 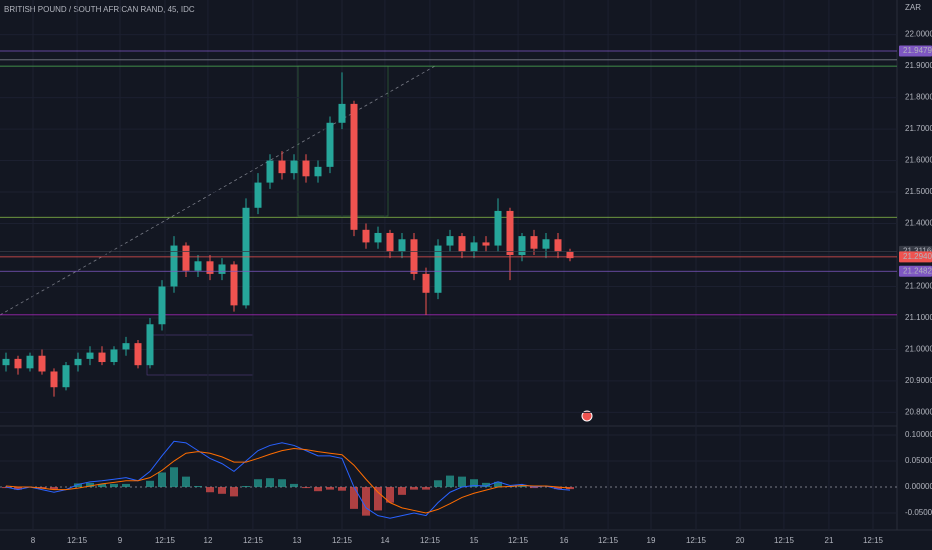 What do you see at coordinates (651, 540) in the screenshot?
I see `x-tick-label: 19` at bounding box center [651, 540].